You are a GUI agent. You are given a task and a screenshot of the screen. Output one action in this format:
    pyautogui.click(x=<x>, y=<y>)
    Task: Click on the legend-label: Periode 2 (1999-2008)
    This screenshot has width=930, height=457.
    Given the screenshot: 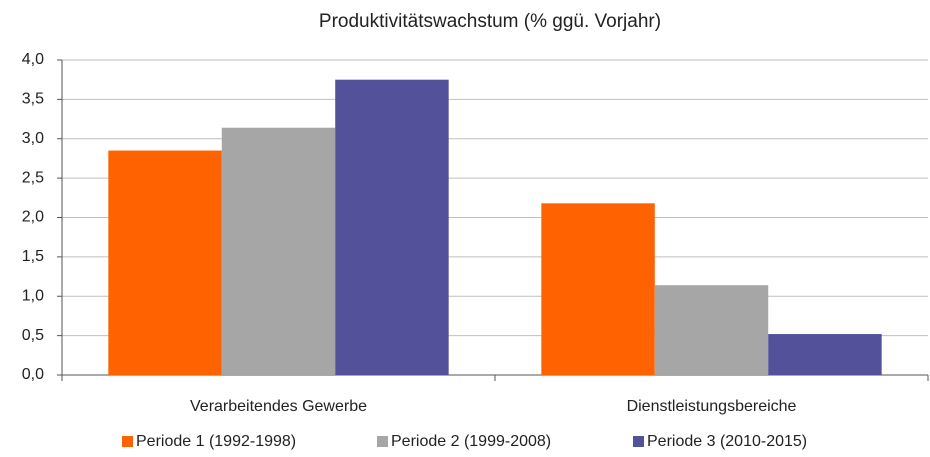 What is the action you would take?
    pyautogui.click(x=471, y=441)
    